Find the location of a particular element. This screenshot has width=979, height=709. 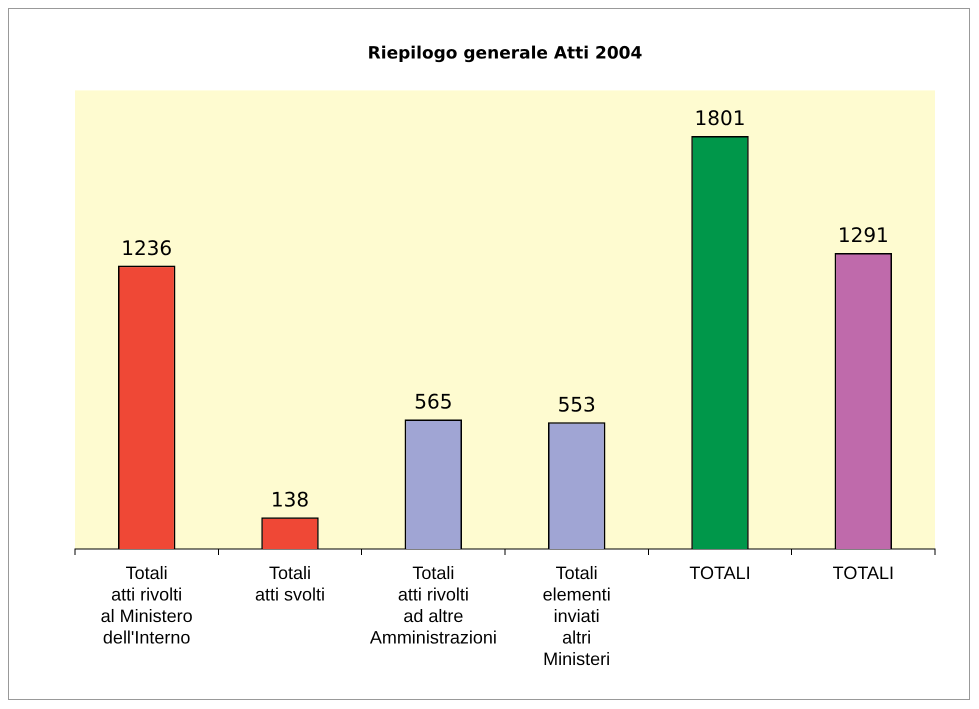

data-label: 138 is located at coordinates (290, 500).